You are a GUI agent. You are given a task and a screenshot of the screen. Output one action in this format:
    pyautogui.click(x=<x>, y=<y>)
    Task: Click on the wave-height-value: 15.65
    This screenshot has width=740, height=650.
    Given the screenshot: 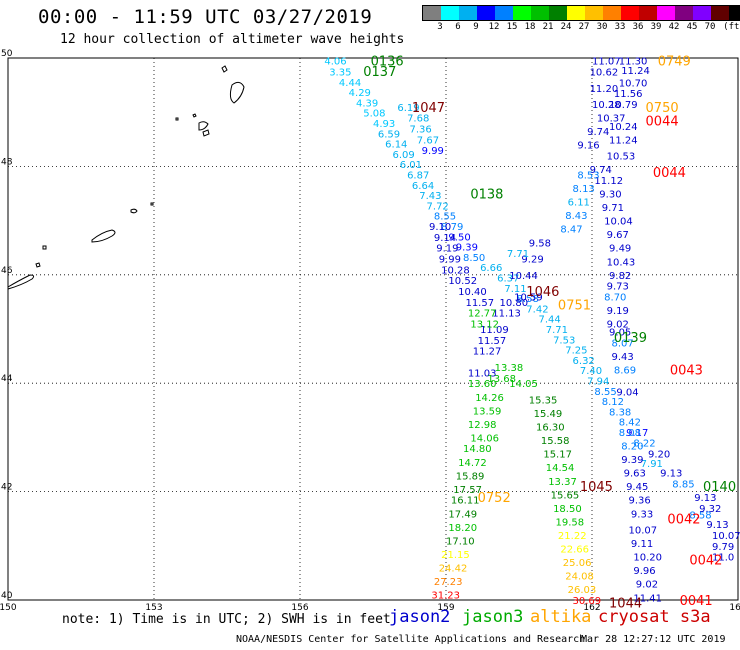 What is the action you would take?
    pyautogui.click(x=565, y=495)
    